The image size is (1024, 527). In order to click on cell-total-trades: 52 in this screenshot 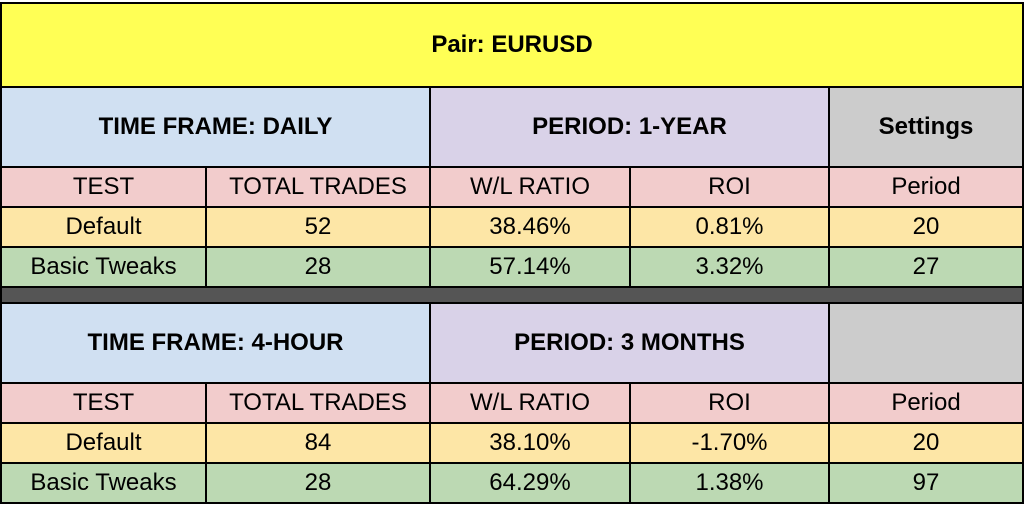, I will do `click(318, 227)`.